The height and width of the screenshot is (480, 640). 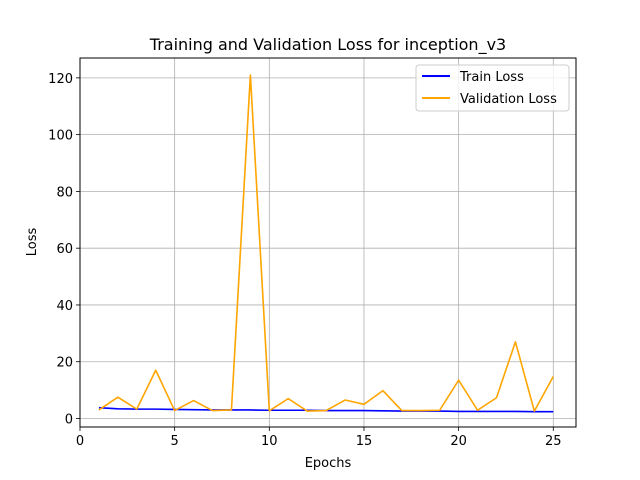 What do you see at coordinates (64, 192) in the screenshot?
I see `y-tick-label: 80` at bounding box center [64, 192].